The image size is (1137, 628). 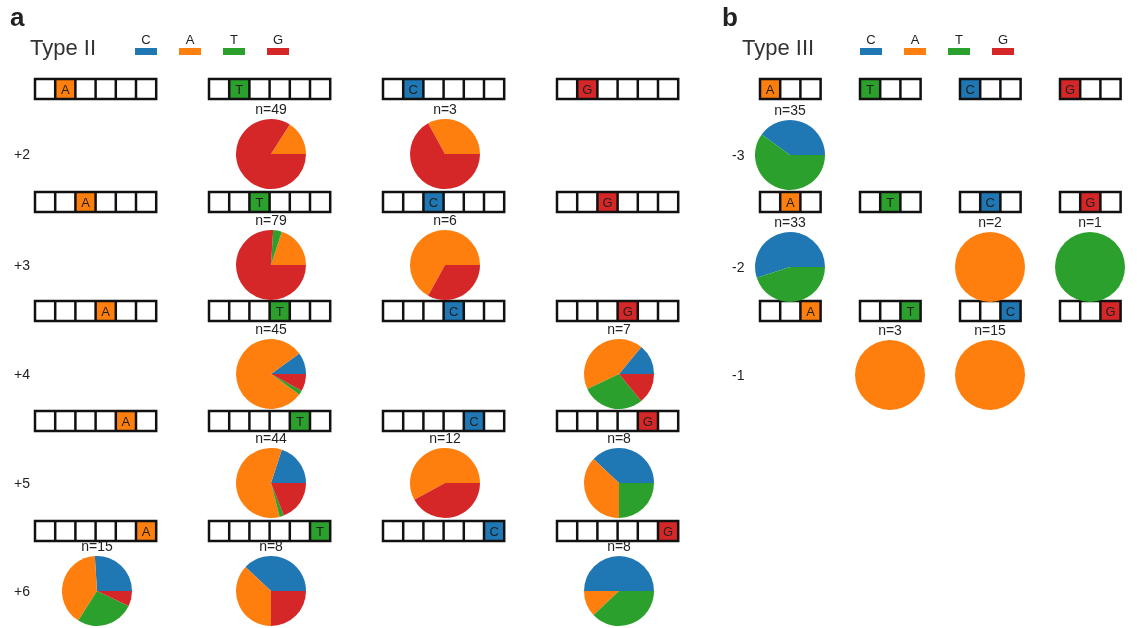 I want to click on text: +6, so click(x=22, y=591).